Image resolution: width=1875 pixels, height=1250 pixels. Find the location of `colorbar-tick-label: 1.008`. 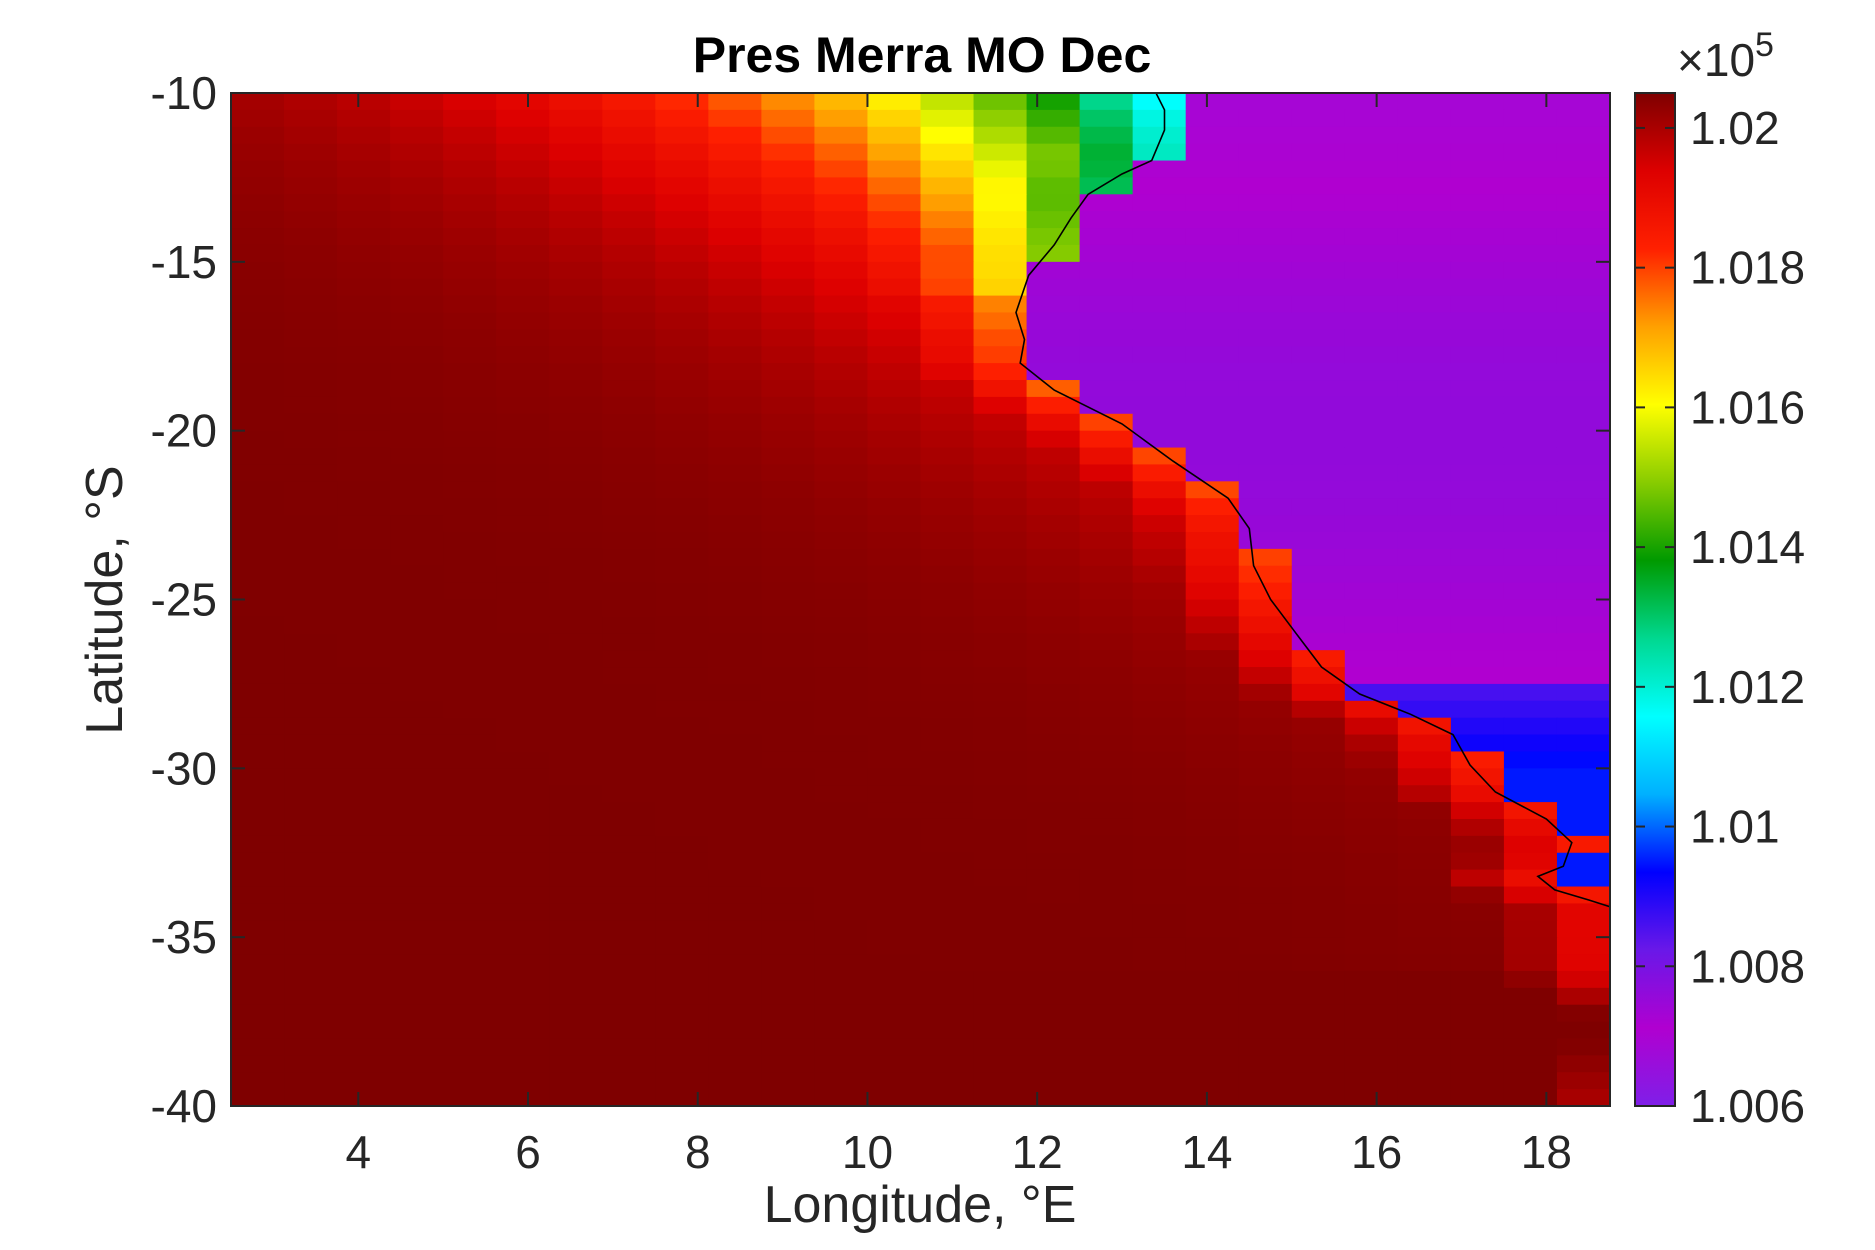

colorbar-tick-label: 1.008 is located at coordinates (1747, 966).